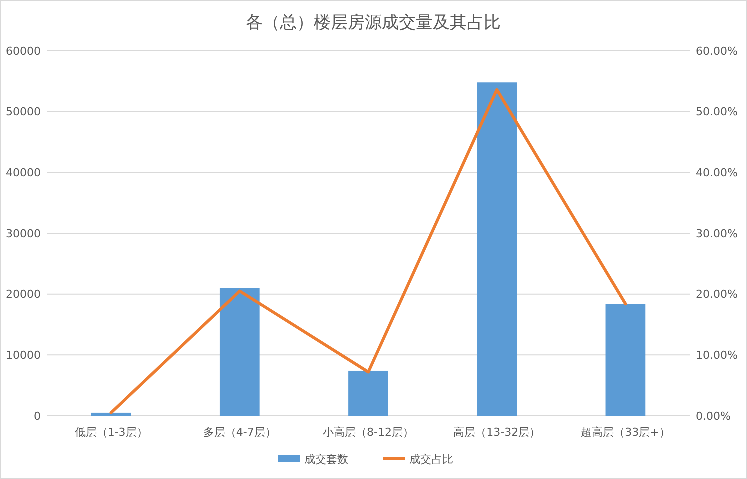  What do you see at coordinates (111, 432) in the screenshot?
I see `x-tick-label: 低层（1-3层）` at bounding box center [111, 432].